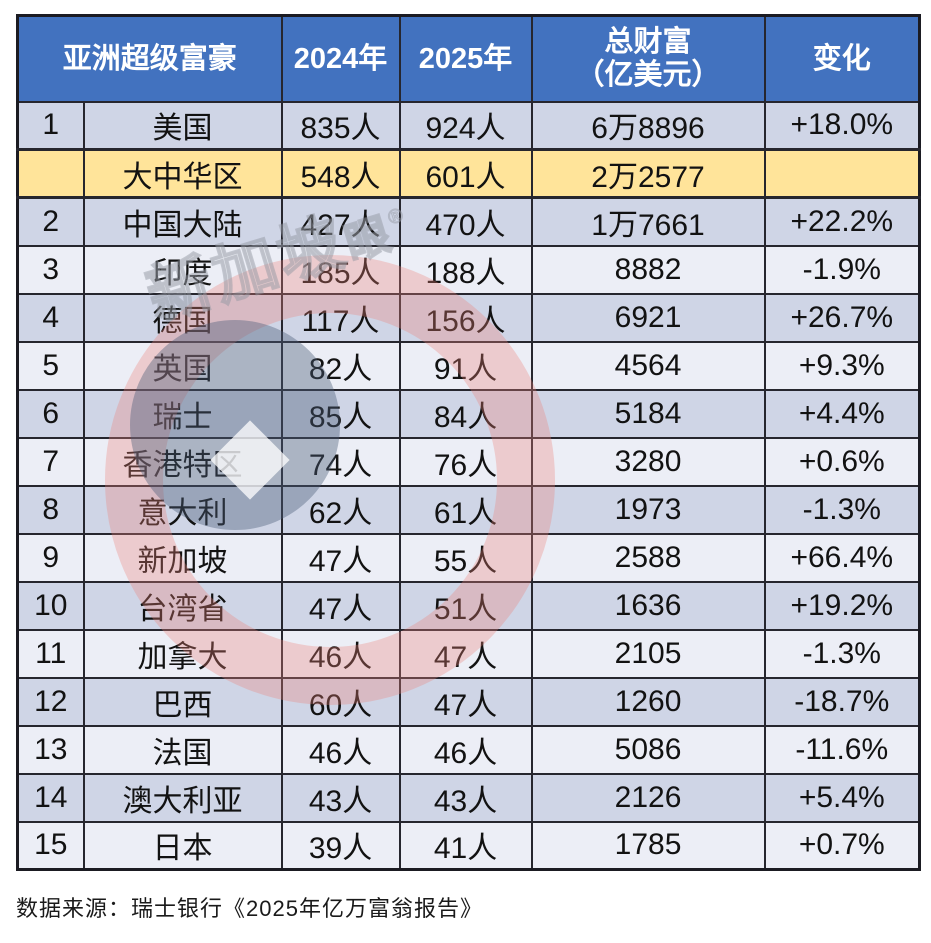  What do you see at coordinates (50, 221) in the screenshot?
I see `rank-cell: 2` at bounding box center [50, 221].